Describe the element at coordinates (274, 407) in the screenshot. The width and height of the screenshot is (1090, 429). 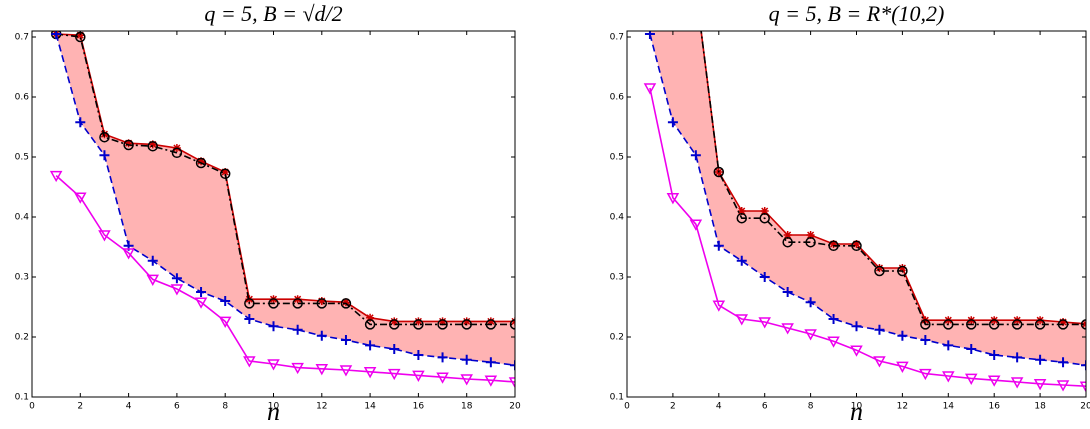
I see `x-tick-label: 10` at that location.